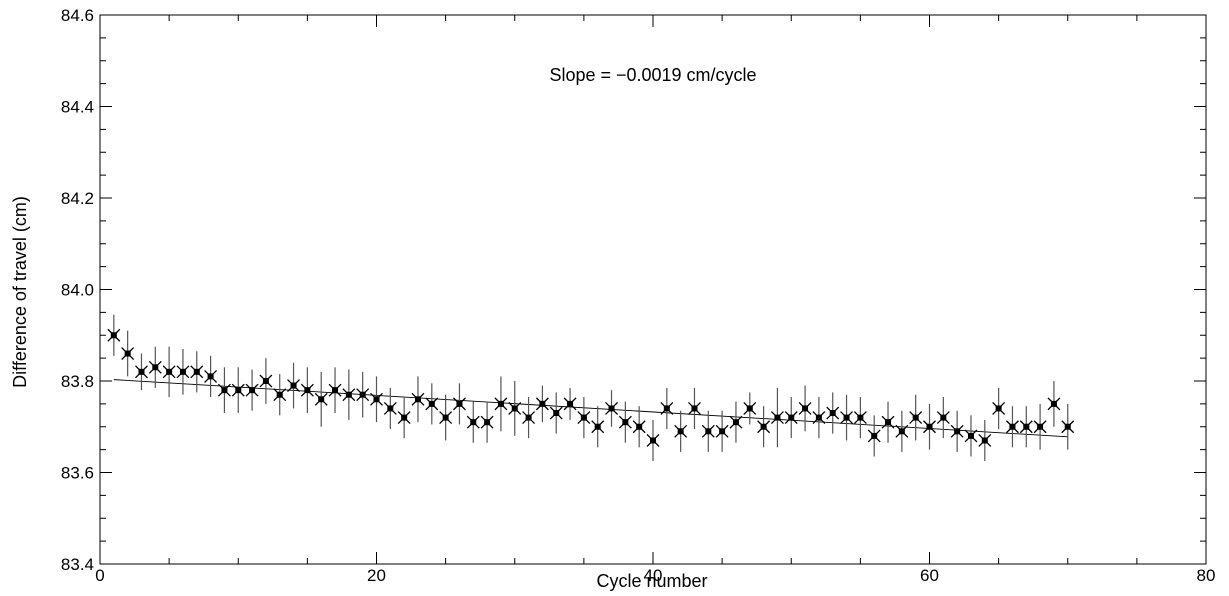 This screenshot has height=596, width=1229. What do you see at coordinates (929, 575) in the screenshot?
I see `x-tick-label: 60` at bounding box center [929, 575].